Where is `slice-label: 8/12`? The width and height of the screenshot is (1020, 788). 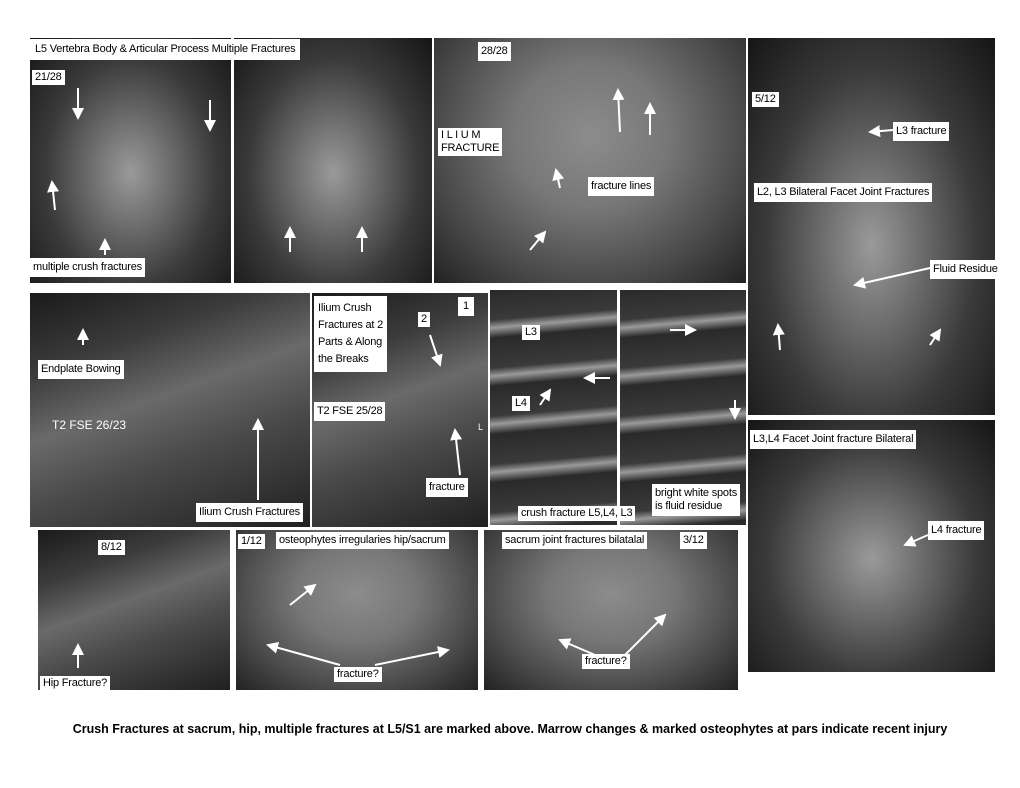
slice-label: 8/12 is located at coordinates (111, 547).